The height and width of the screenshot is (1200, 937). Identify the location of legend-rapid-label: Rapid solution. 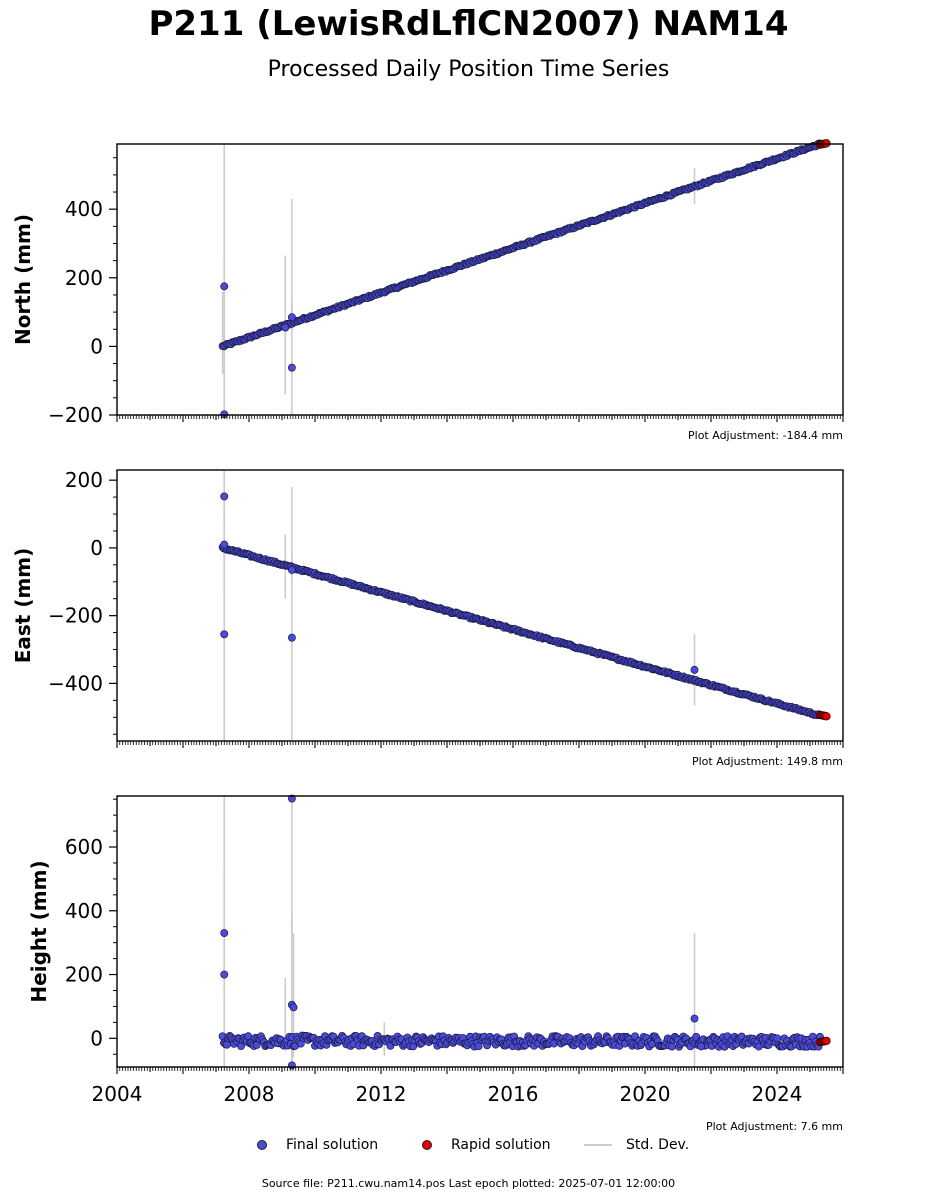
(501, 1145).